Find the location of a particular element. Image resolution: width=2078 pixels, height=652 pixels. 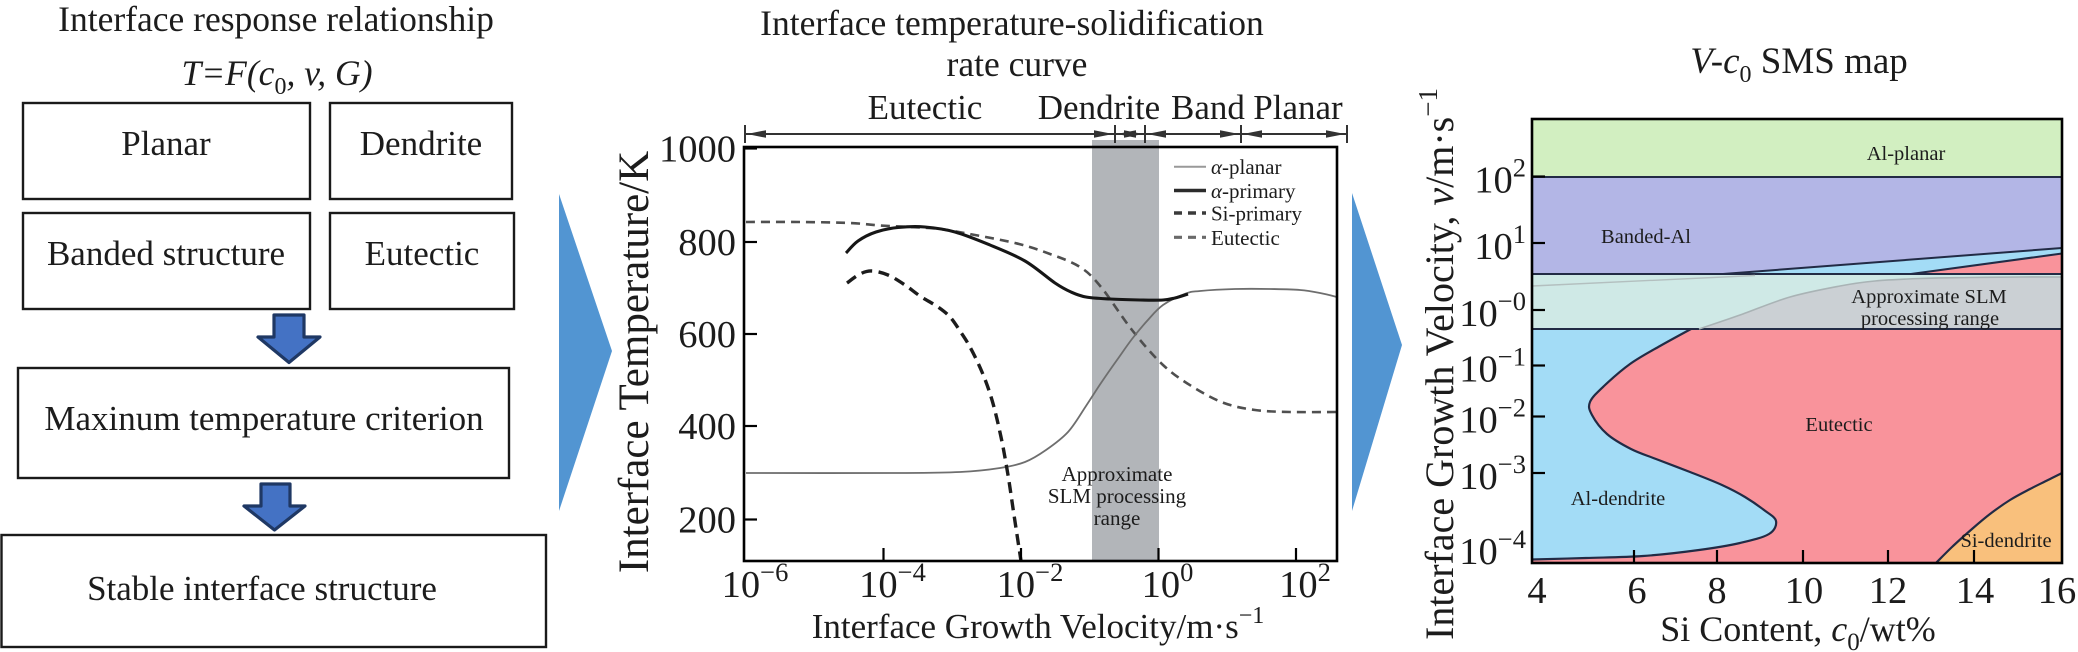

svg-text: Interface Temperature/K is located at coordinates (634, 362).